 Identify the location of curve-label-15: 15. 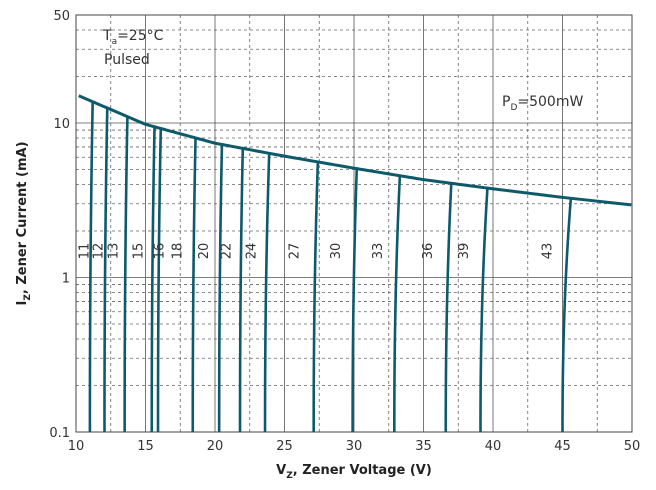
(139, 251).